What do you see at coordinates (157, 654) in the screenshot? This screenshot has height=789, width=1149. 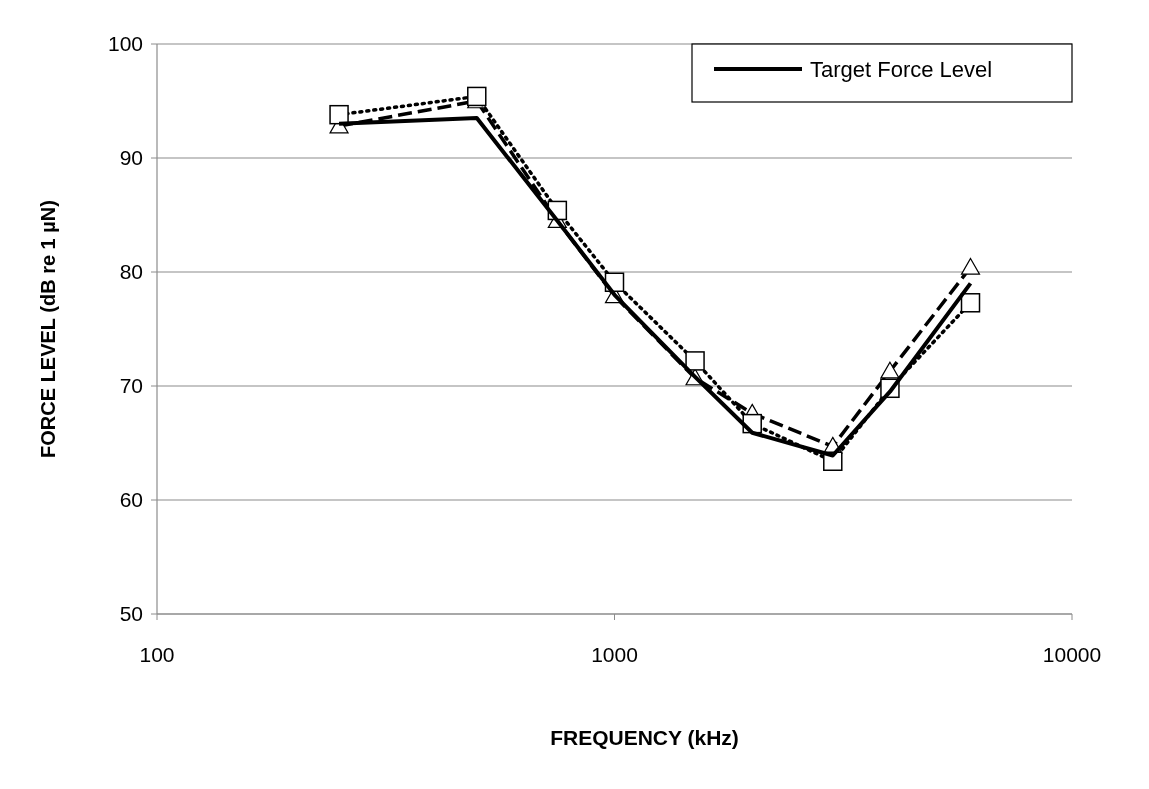 I see `x-tick-label: 100` at bounding box center [157, 654].